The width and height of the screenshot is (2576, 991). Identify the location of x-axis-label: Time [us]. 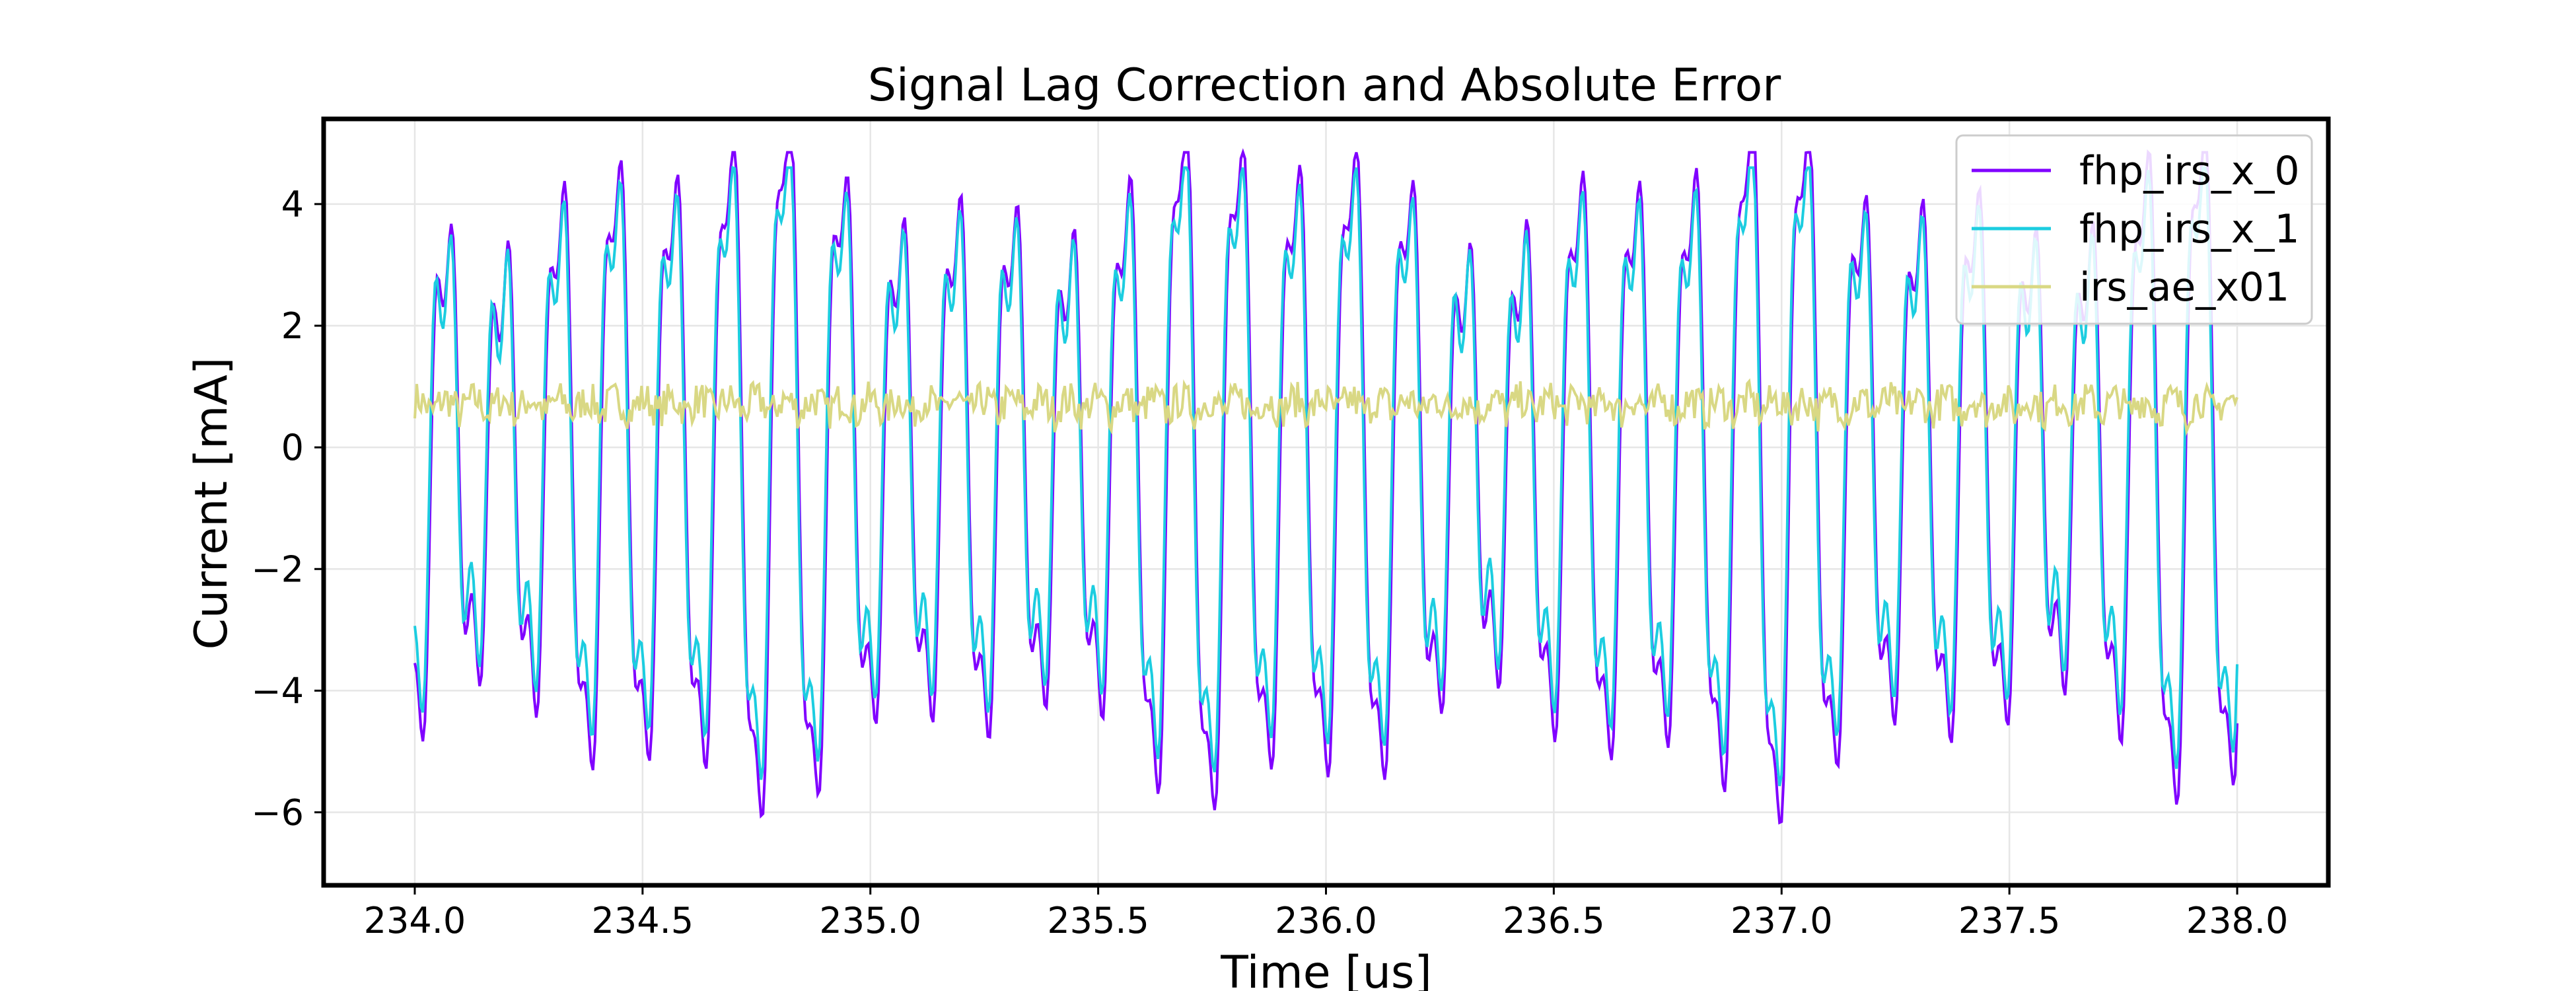
(1326, 969).